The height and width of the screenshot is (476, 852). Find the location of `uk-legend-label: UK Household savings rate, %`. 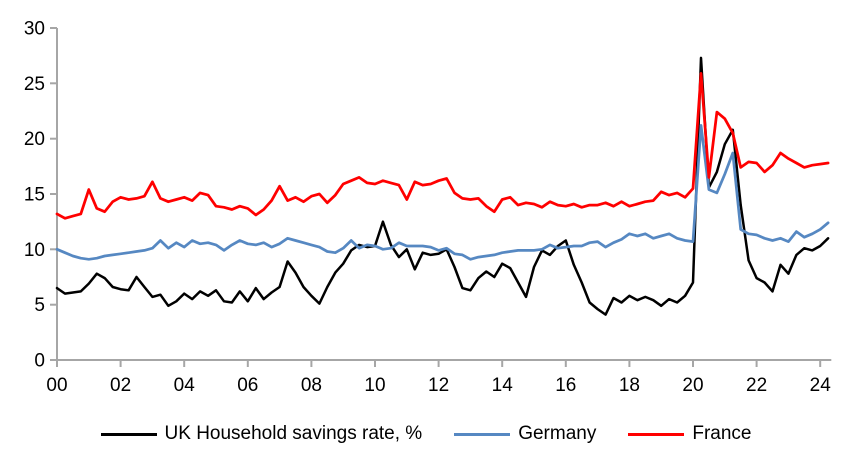

uk-legend-label: UK Household savings rate, % is located at coordinates (293, 433).